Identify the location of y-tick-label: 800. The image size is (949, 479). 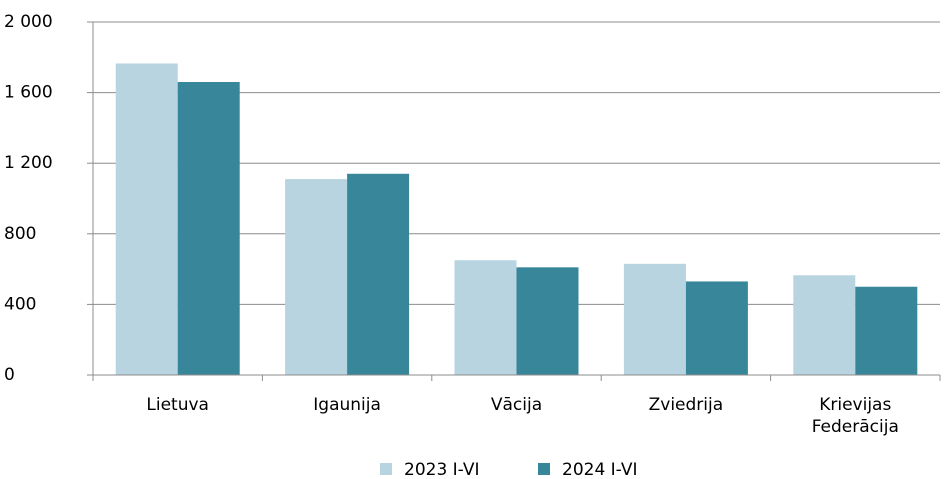
(20, 234).